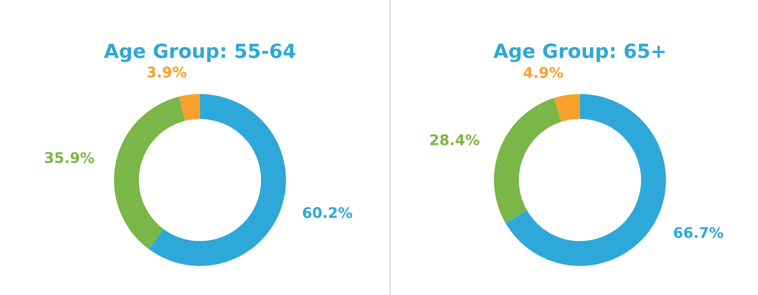  Describe the element at coordinates (455, 140) in the screenshot. I see `data-label: 28.4%` at that location.